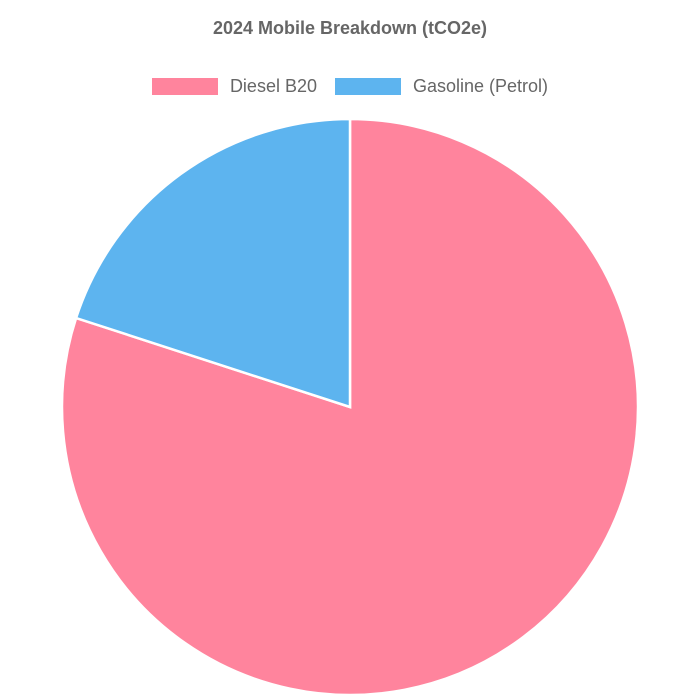 The width and height of the screenshot is (700, 700). I want to click on chart-title: 2024 Mobile Breakdown (tCO2e), so click(350, 28).